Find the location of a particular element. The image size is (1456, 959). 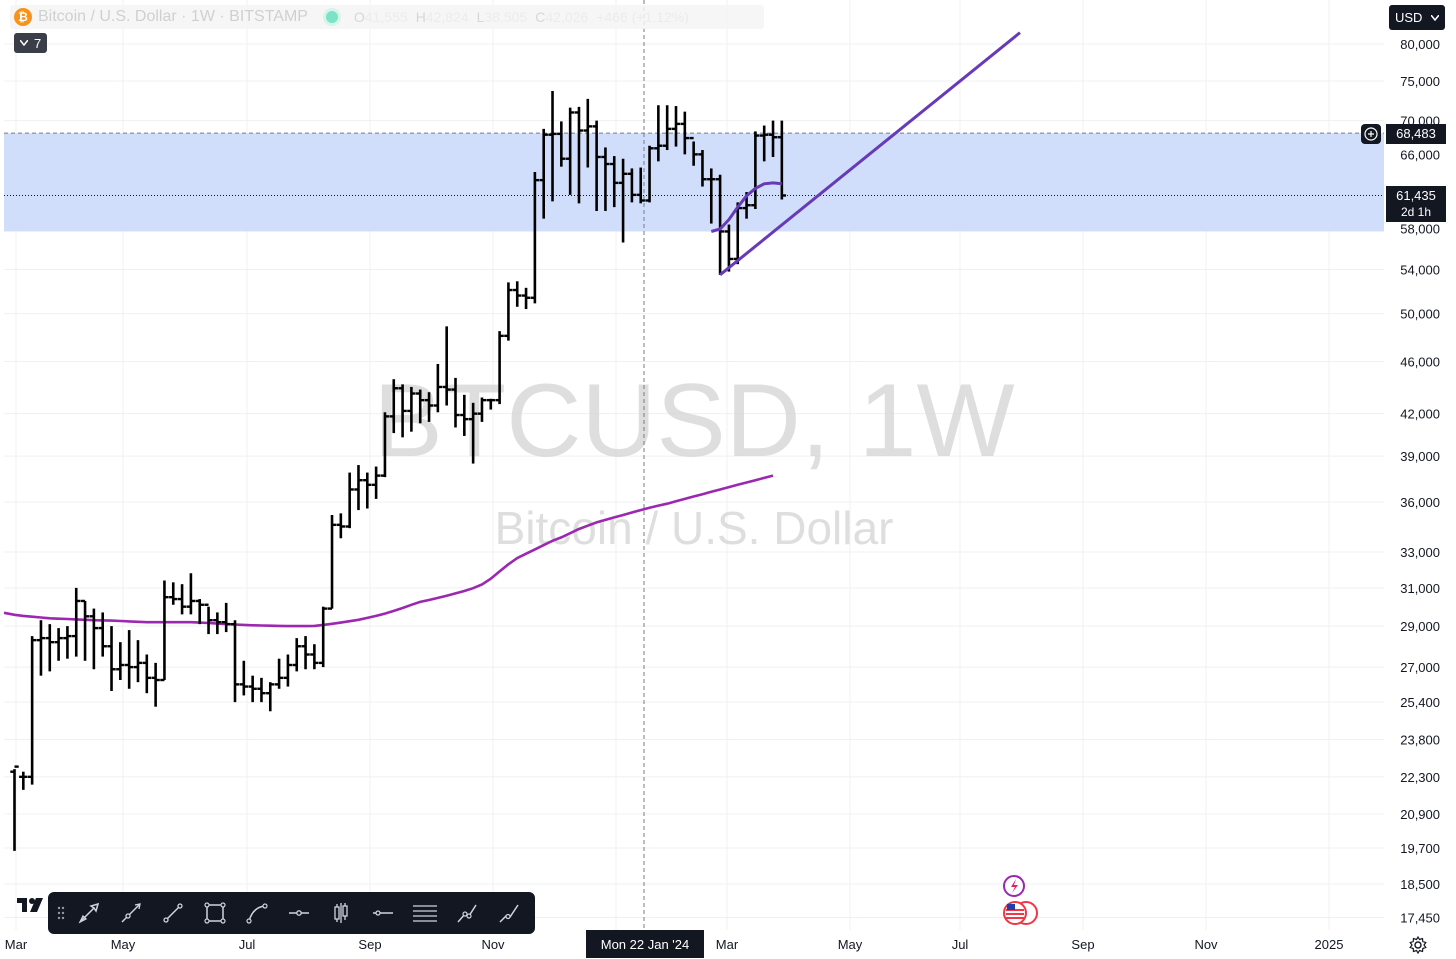

brush-tool-button is located at coordinates (509, 913).